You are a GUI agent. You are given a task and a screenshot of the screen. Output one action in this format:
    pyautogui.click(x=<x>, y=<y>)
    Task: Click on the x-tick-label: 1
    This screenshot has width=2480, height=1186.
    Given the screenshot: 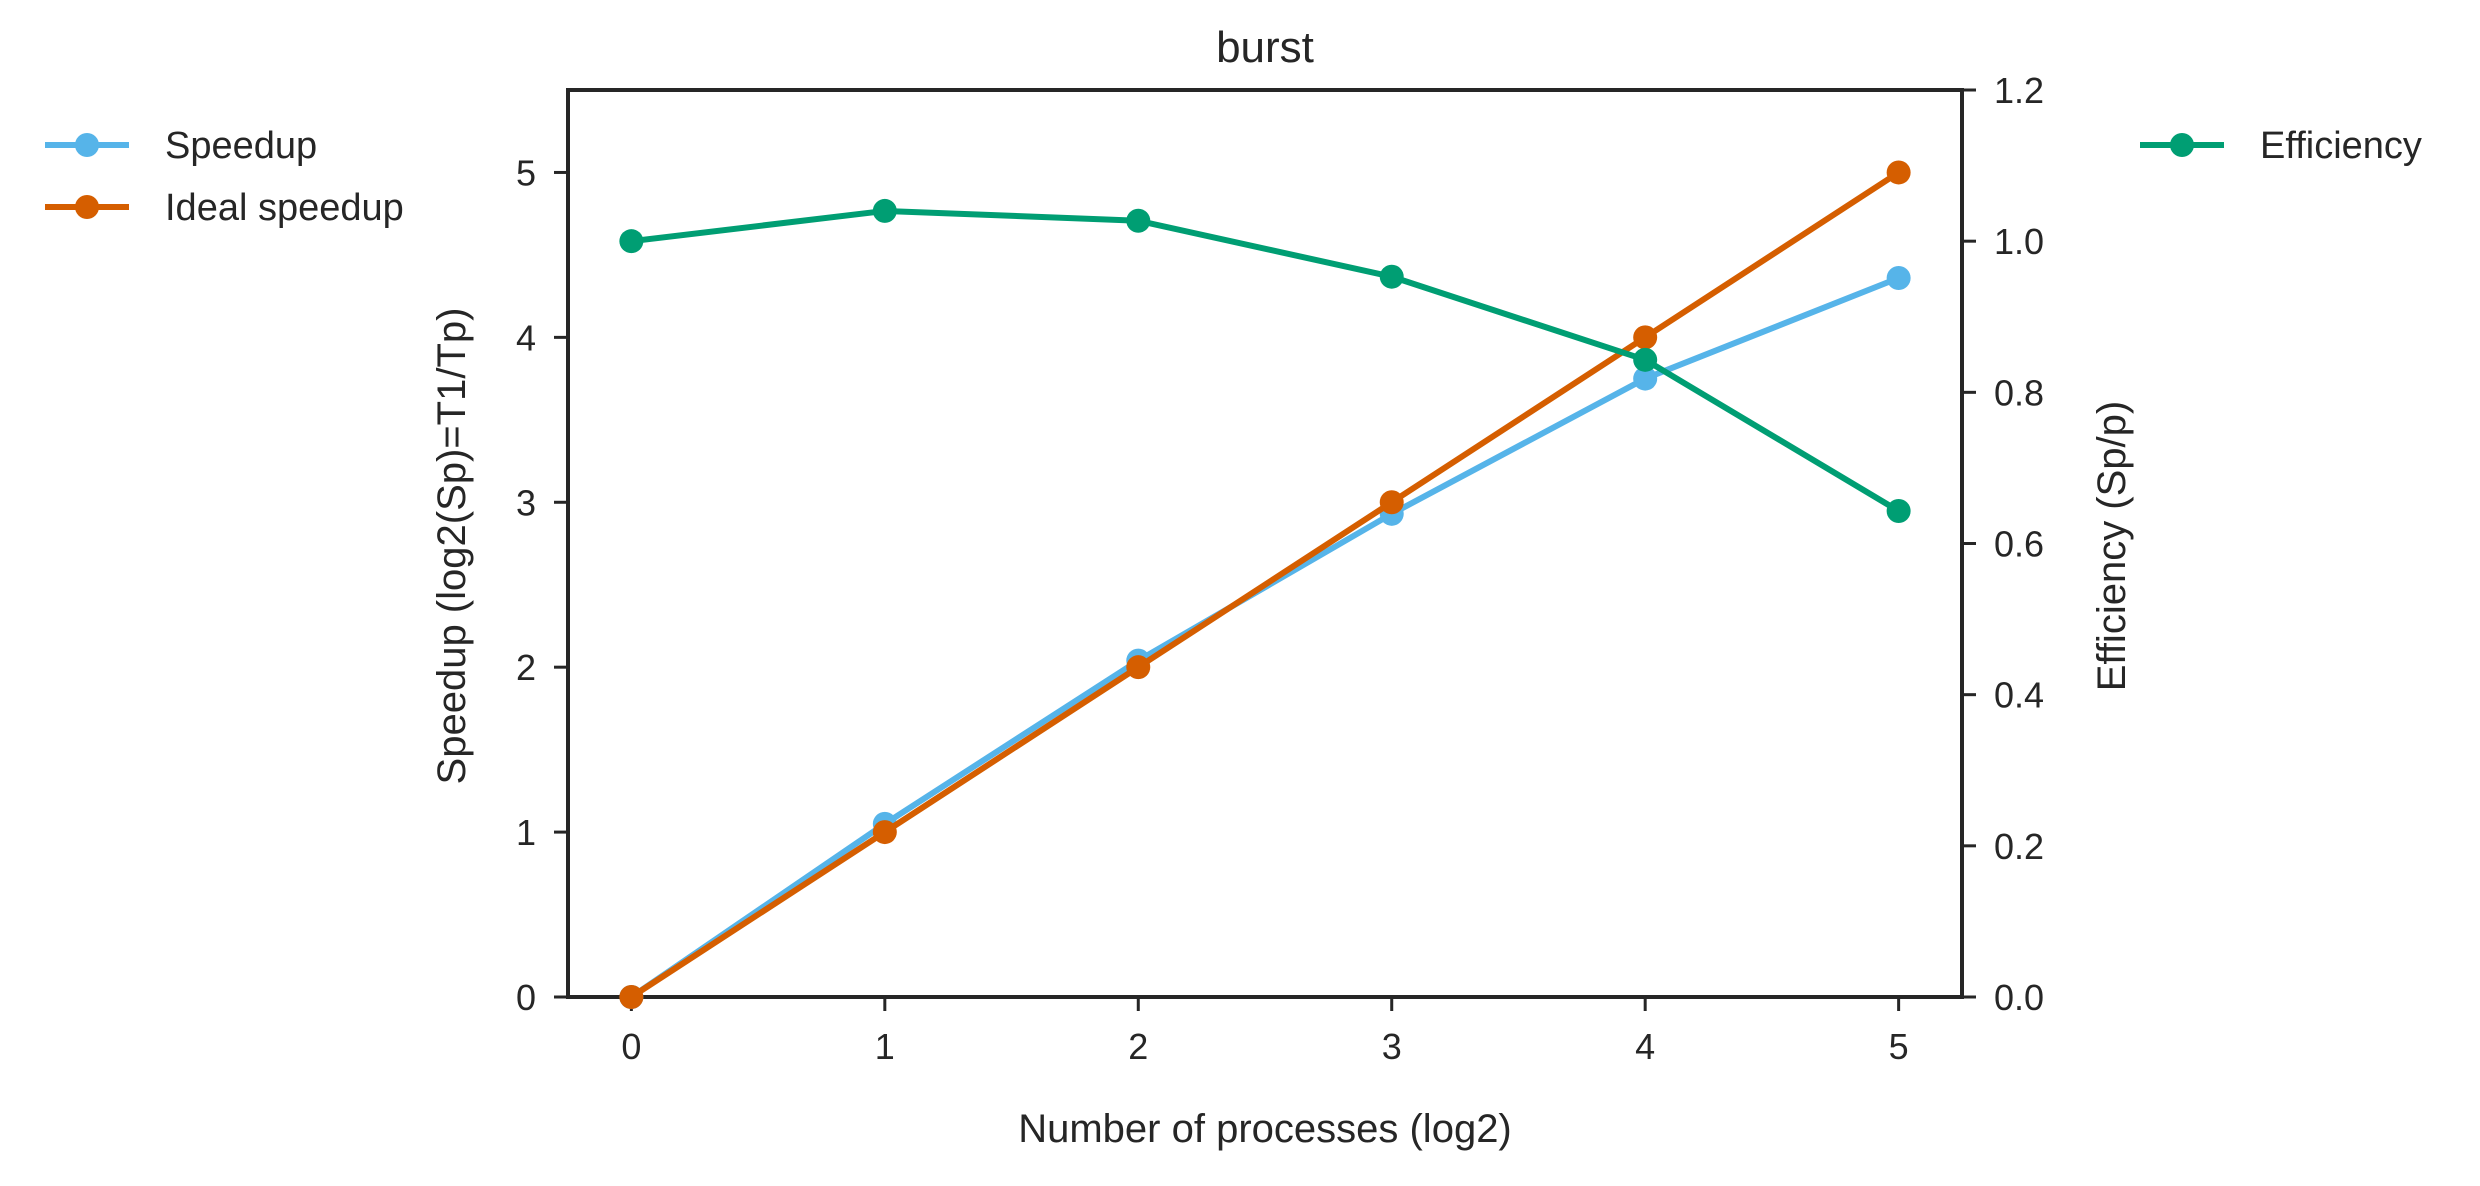 What is the action you would take?
    pyautogui.click(x=885, y=1046)
    